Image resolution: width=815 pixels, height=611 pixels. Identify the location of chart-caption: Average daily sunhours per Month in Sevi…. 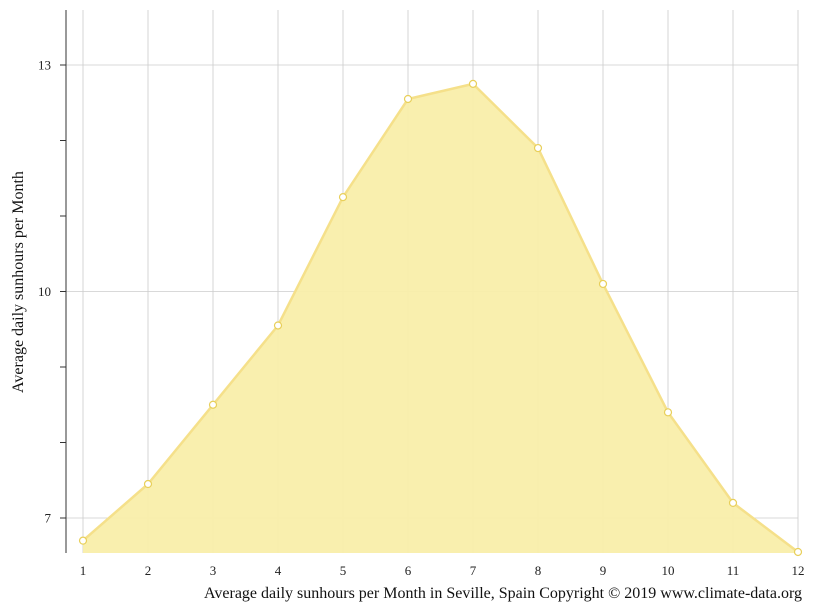
(503, 593).